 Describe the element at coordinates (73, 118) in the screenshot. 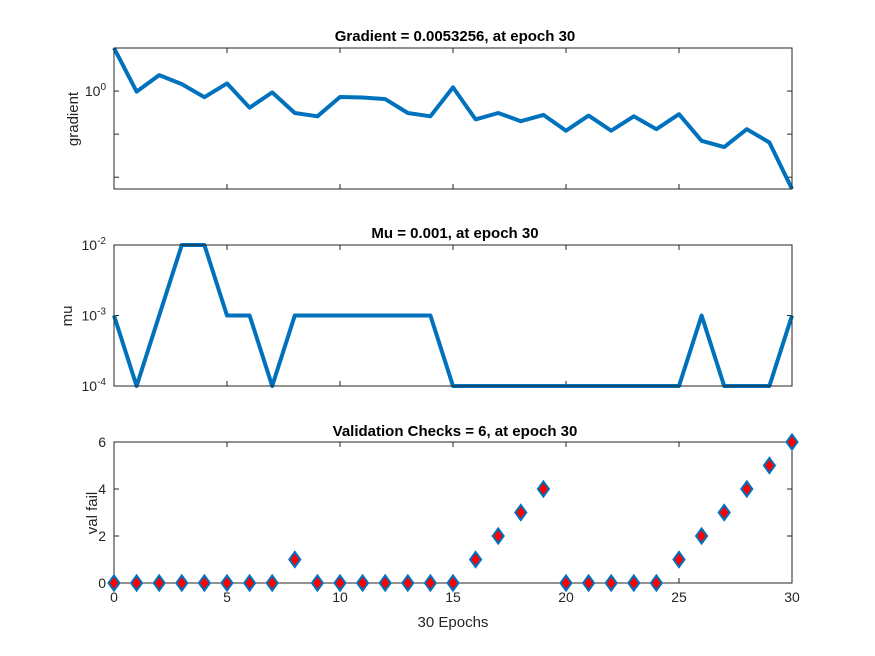

I see `gradient-ylabel: gradient` at that location.